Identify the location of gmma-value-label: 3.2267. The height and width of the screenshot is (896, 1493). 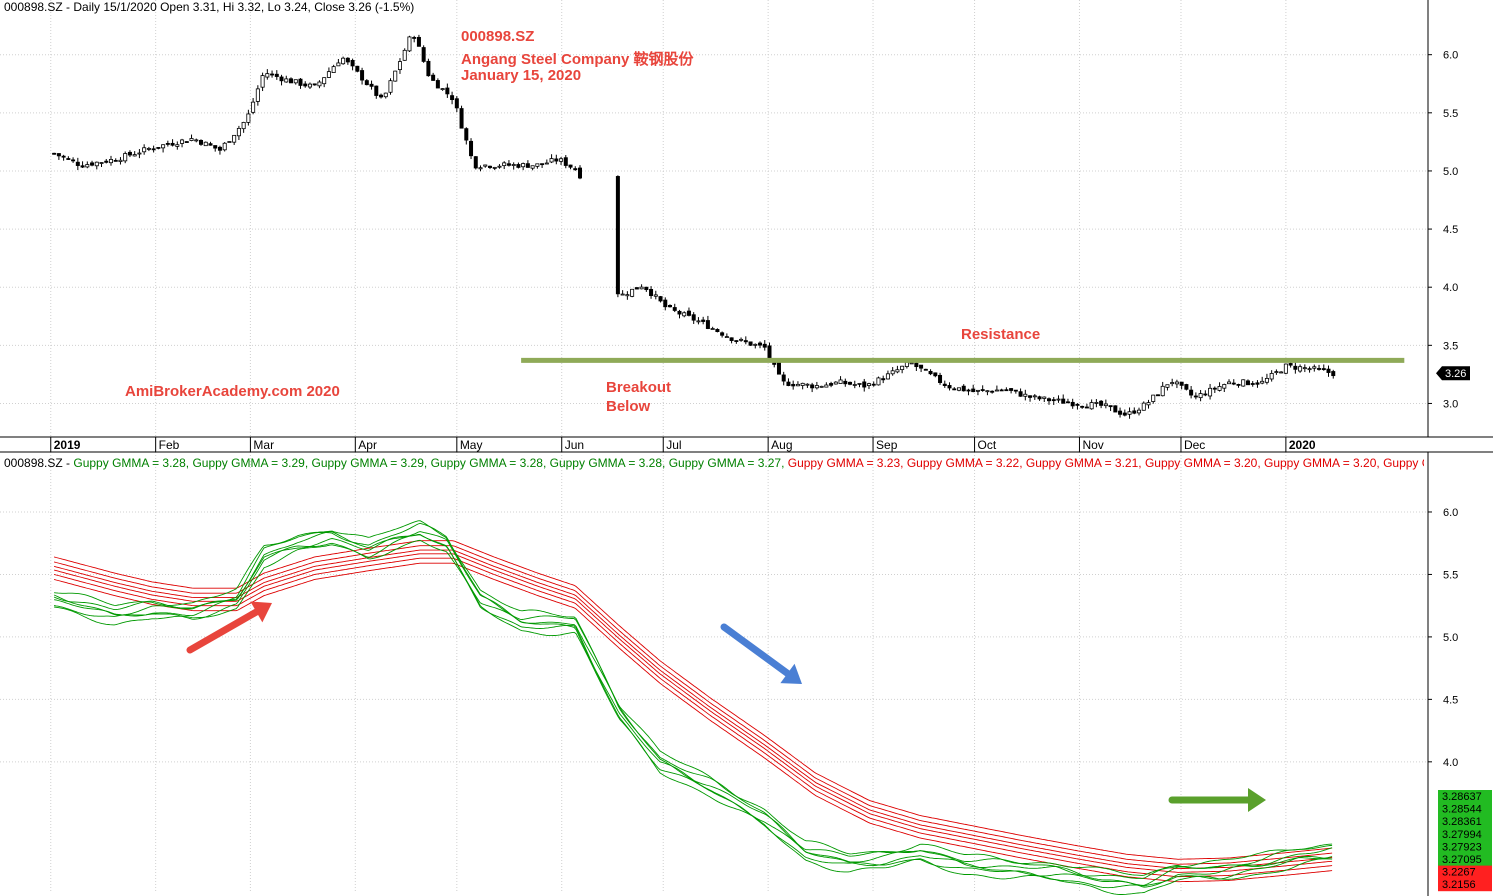
(1459, 873).